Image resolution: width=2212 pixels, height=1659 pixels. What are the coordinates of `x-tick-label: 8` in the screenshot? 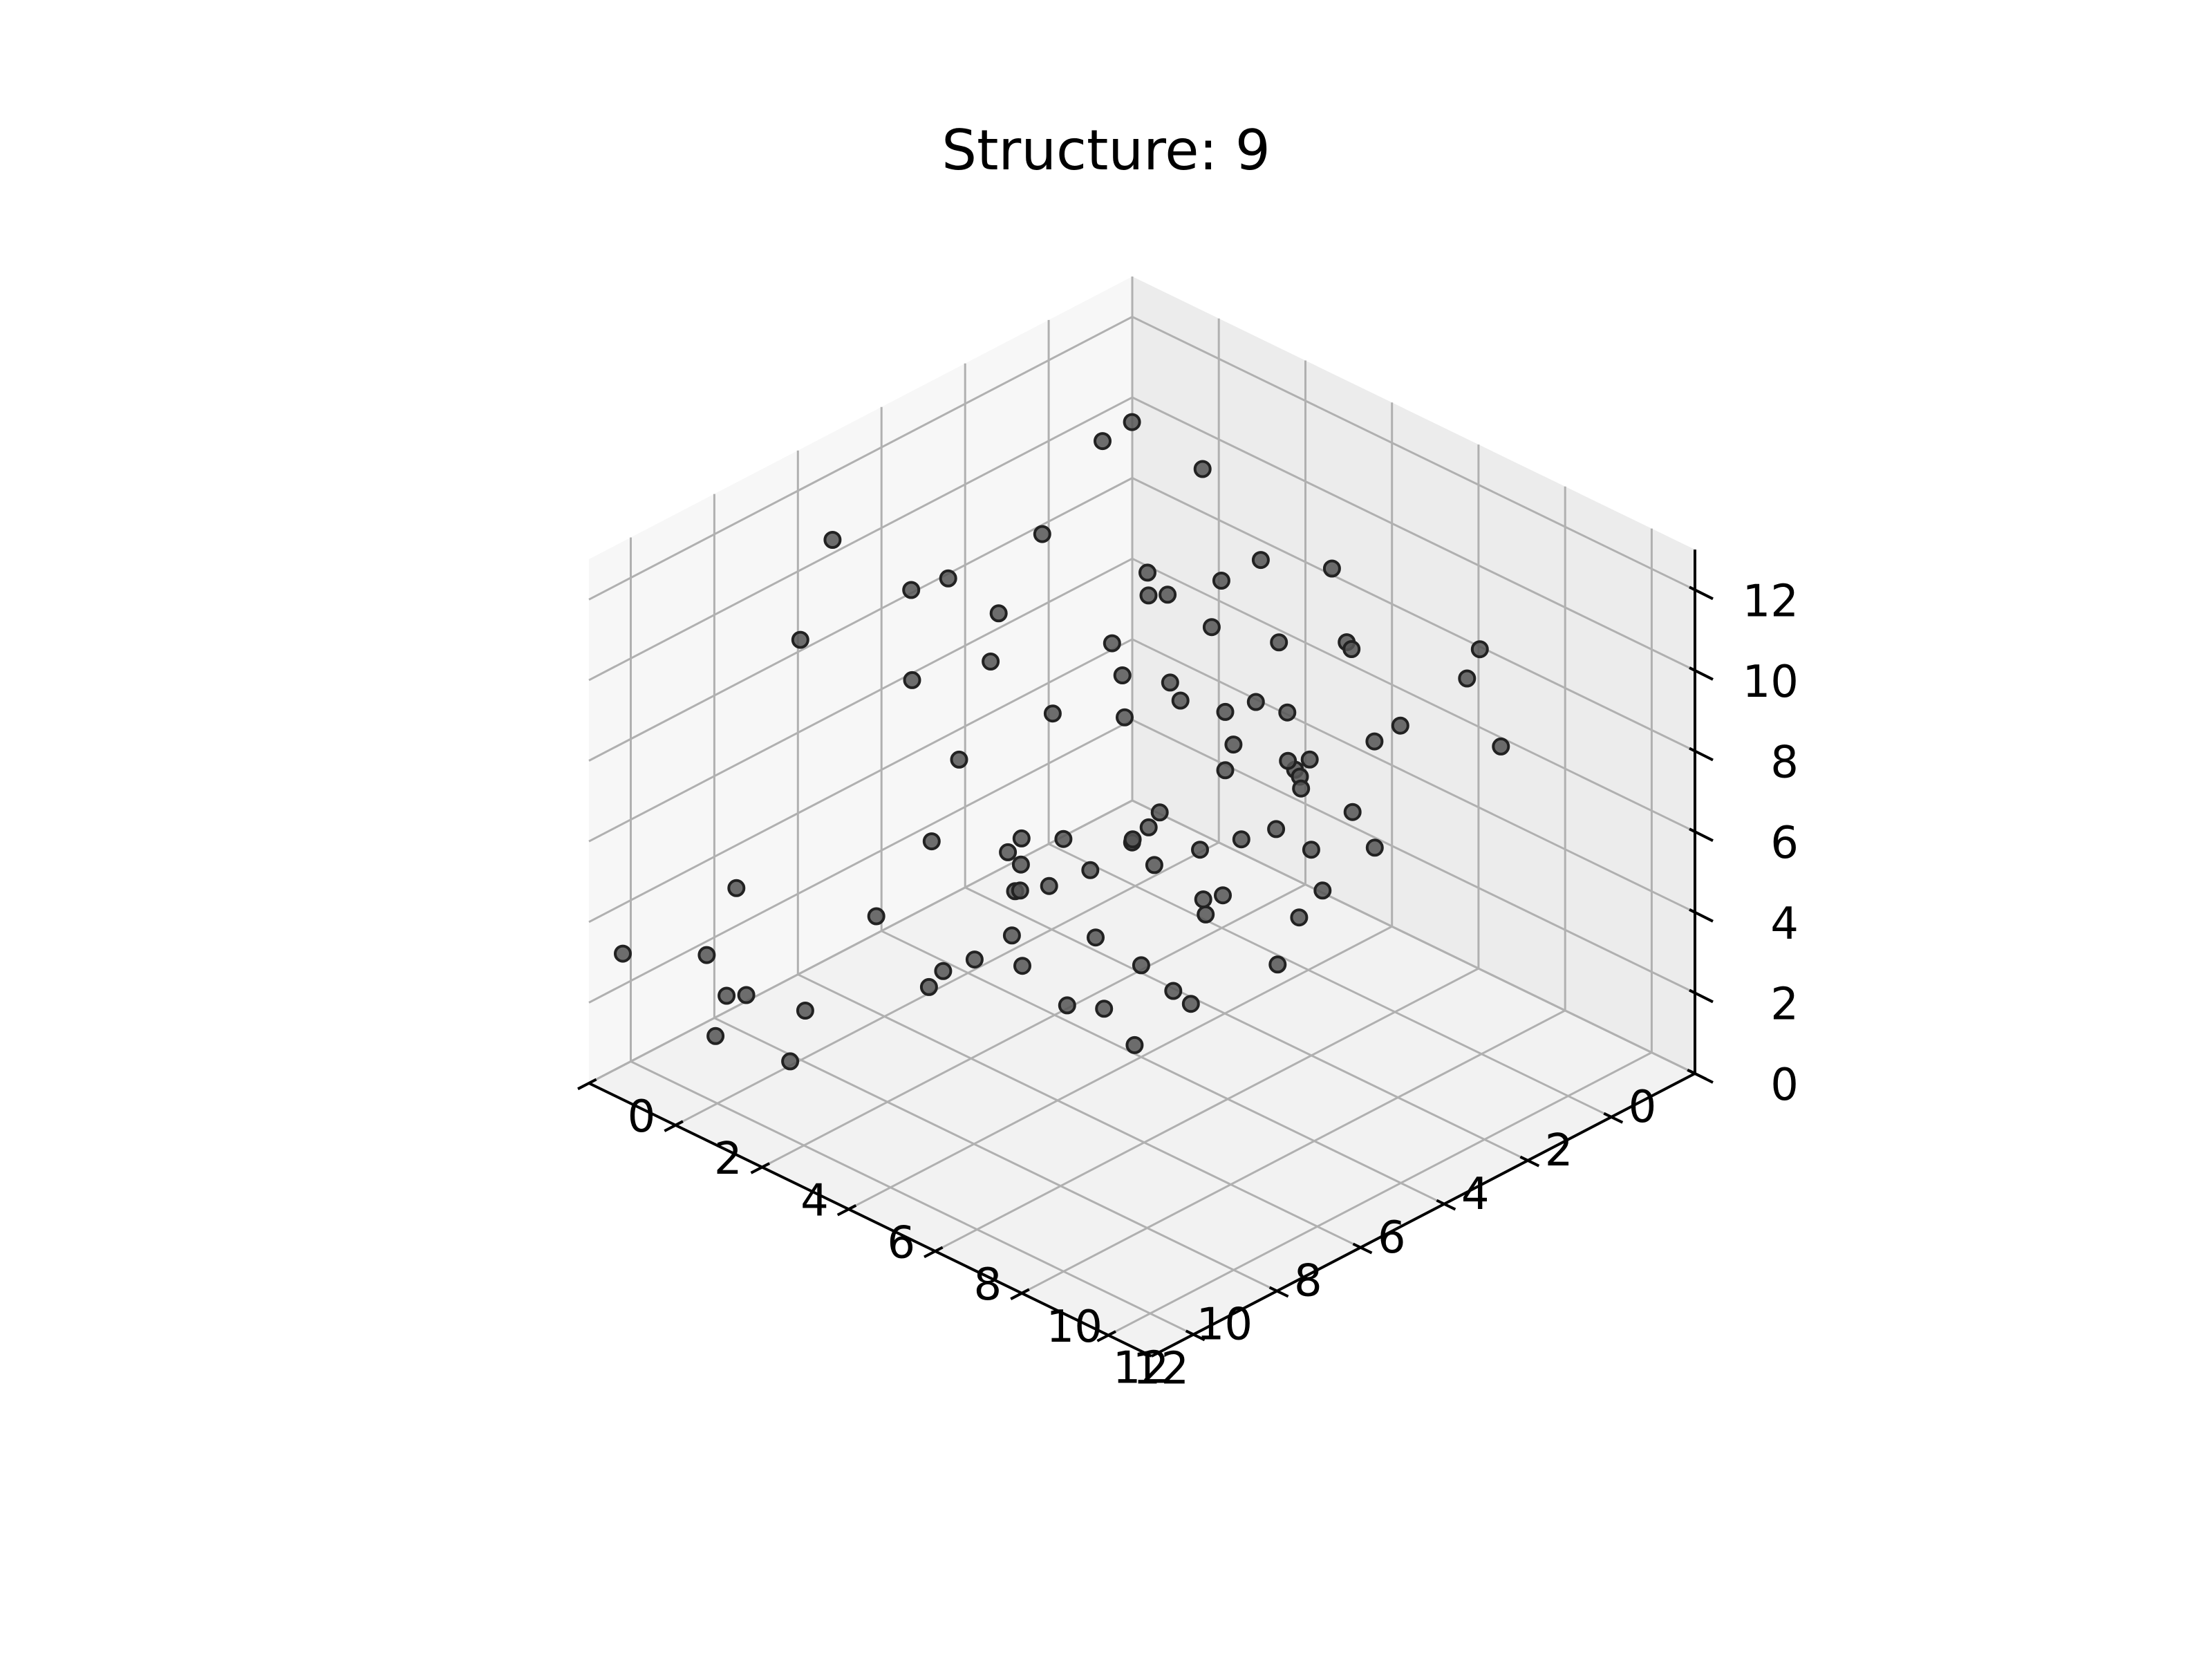 It's located at (1308, 1281).